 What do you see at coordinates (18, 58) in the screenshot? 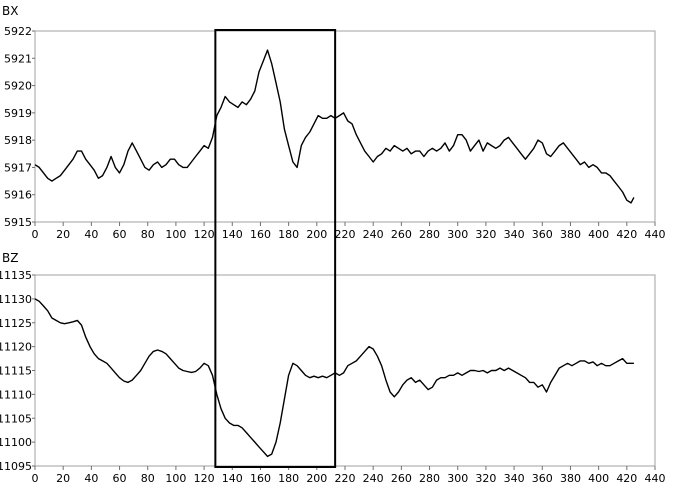
I see `bx-y-tick-label: 5921` at bounding box center [18, 58].